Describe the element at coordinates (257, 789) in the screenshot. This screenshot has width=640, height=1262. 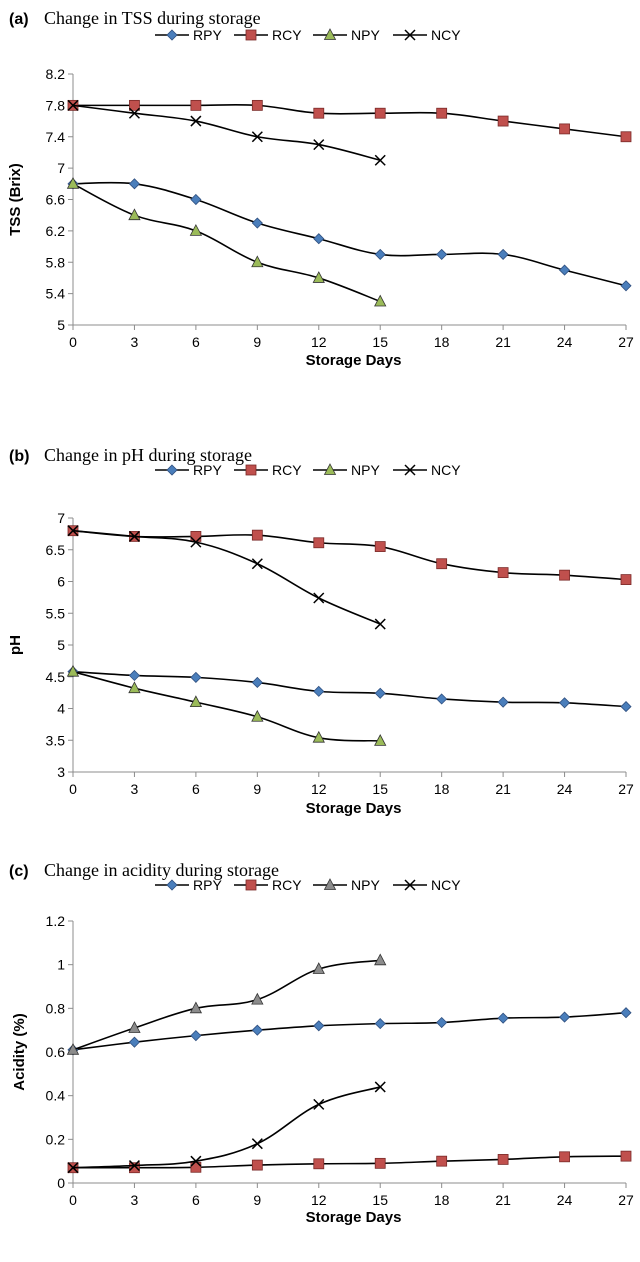
I see `x-tick-label: 9` at that location.